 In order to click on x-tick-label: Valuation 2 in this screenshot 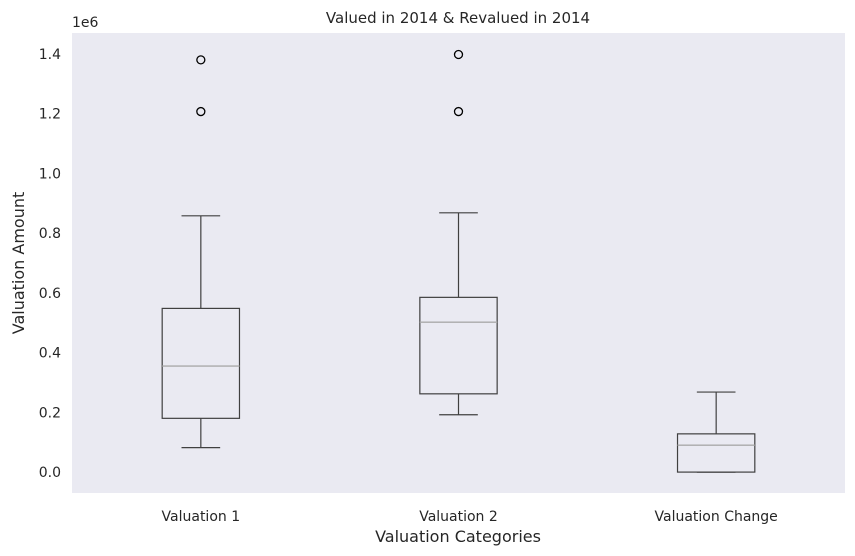, I will do `click(458, 517)`.